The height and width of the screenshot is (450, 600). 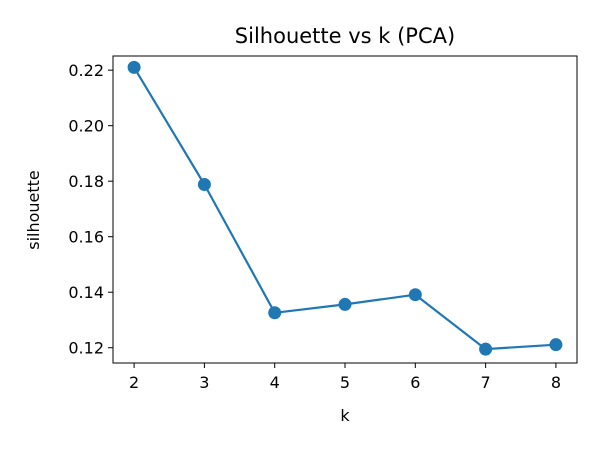 What do you see at coordinates (556, 382) in the screenshot?
I see `x-tick-label: 8` at bounding box center [556, 382].